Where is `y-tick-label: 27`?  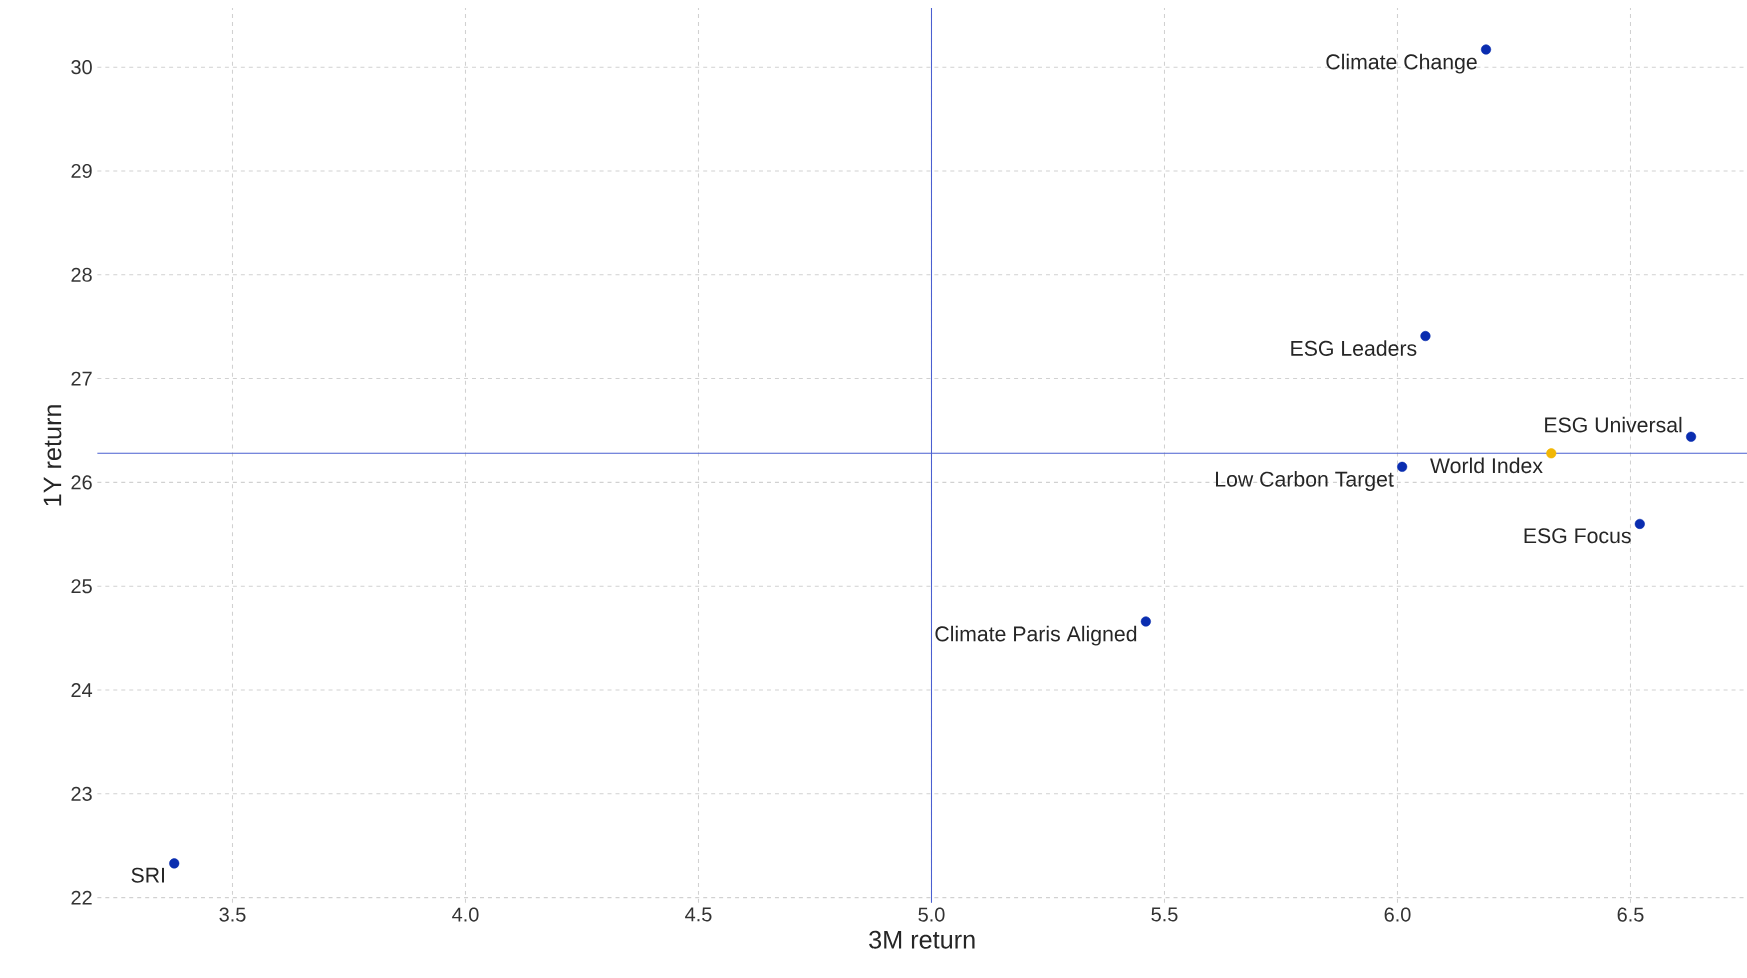 y-tick-label: 27 is located at coordinates (81, 378).